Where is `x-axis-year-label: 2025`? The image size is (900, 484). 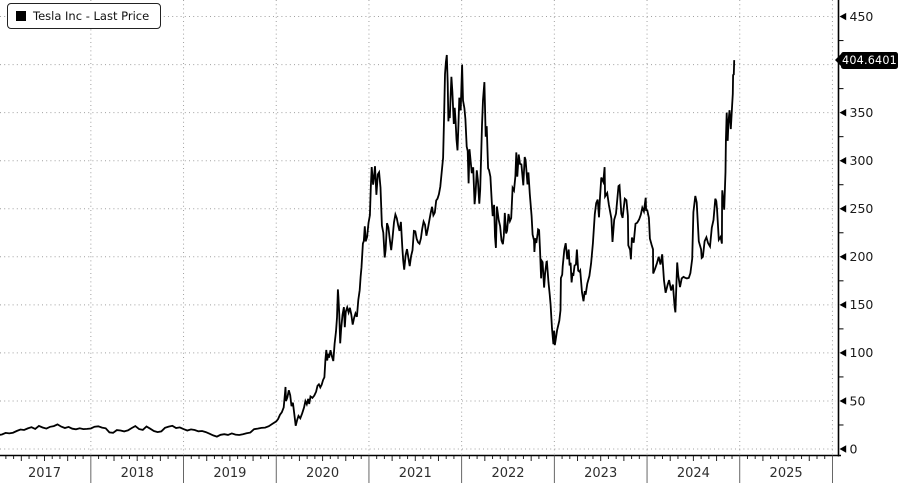
x-axis-year-label: 2025 is located at coordinates (786, 473).